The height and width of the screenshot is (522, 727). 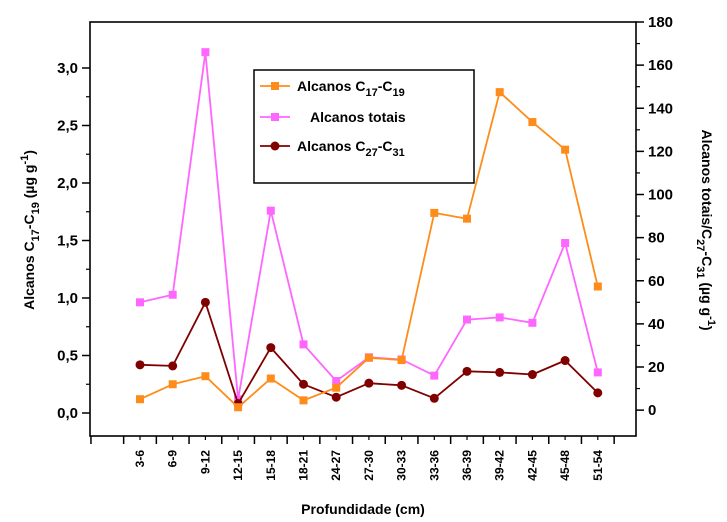 I want to click on legend-item-c17-c19: Alcanos C17-C19, so click(x=332, y=88).